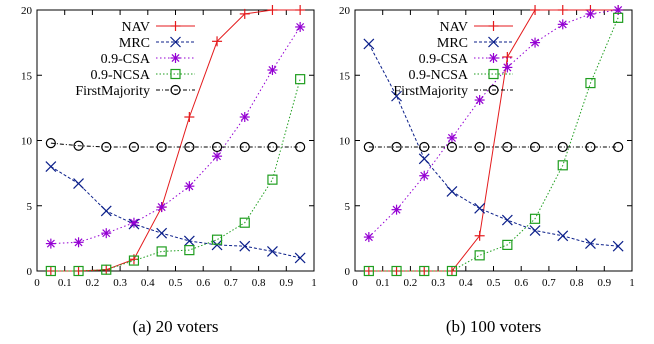 The height and width of the screenshot is (344, 654). Describe the element at coordinates (93, 283) in the screenshot. I see `x-tick-label: 0.2` at that location.